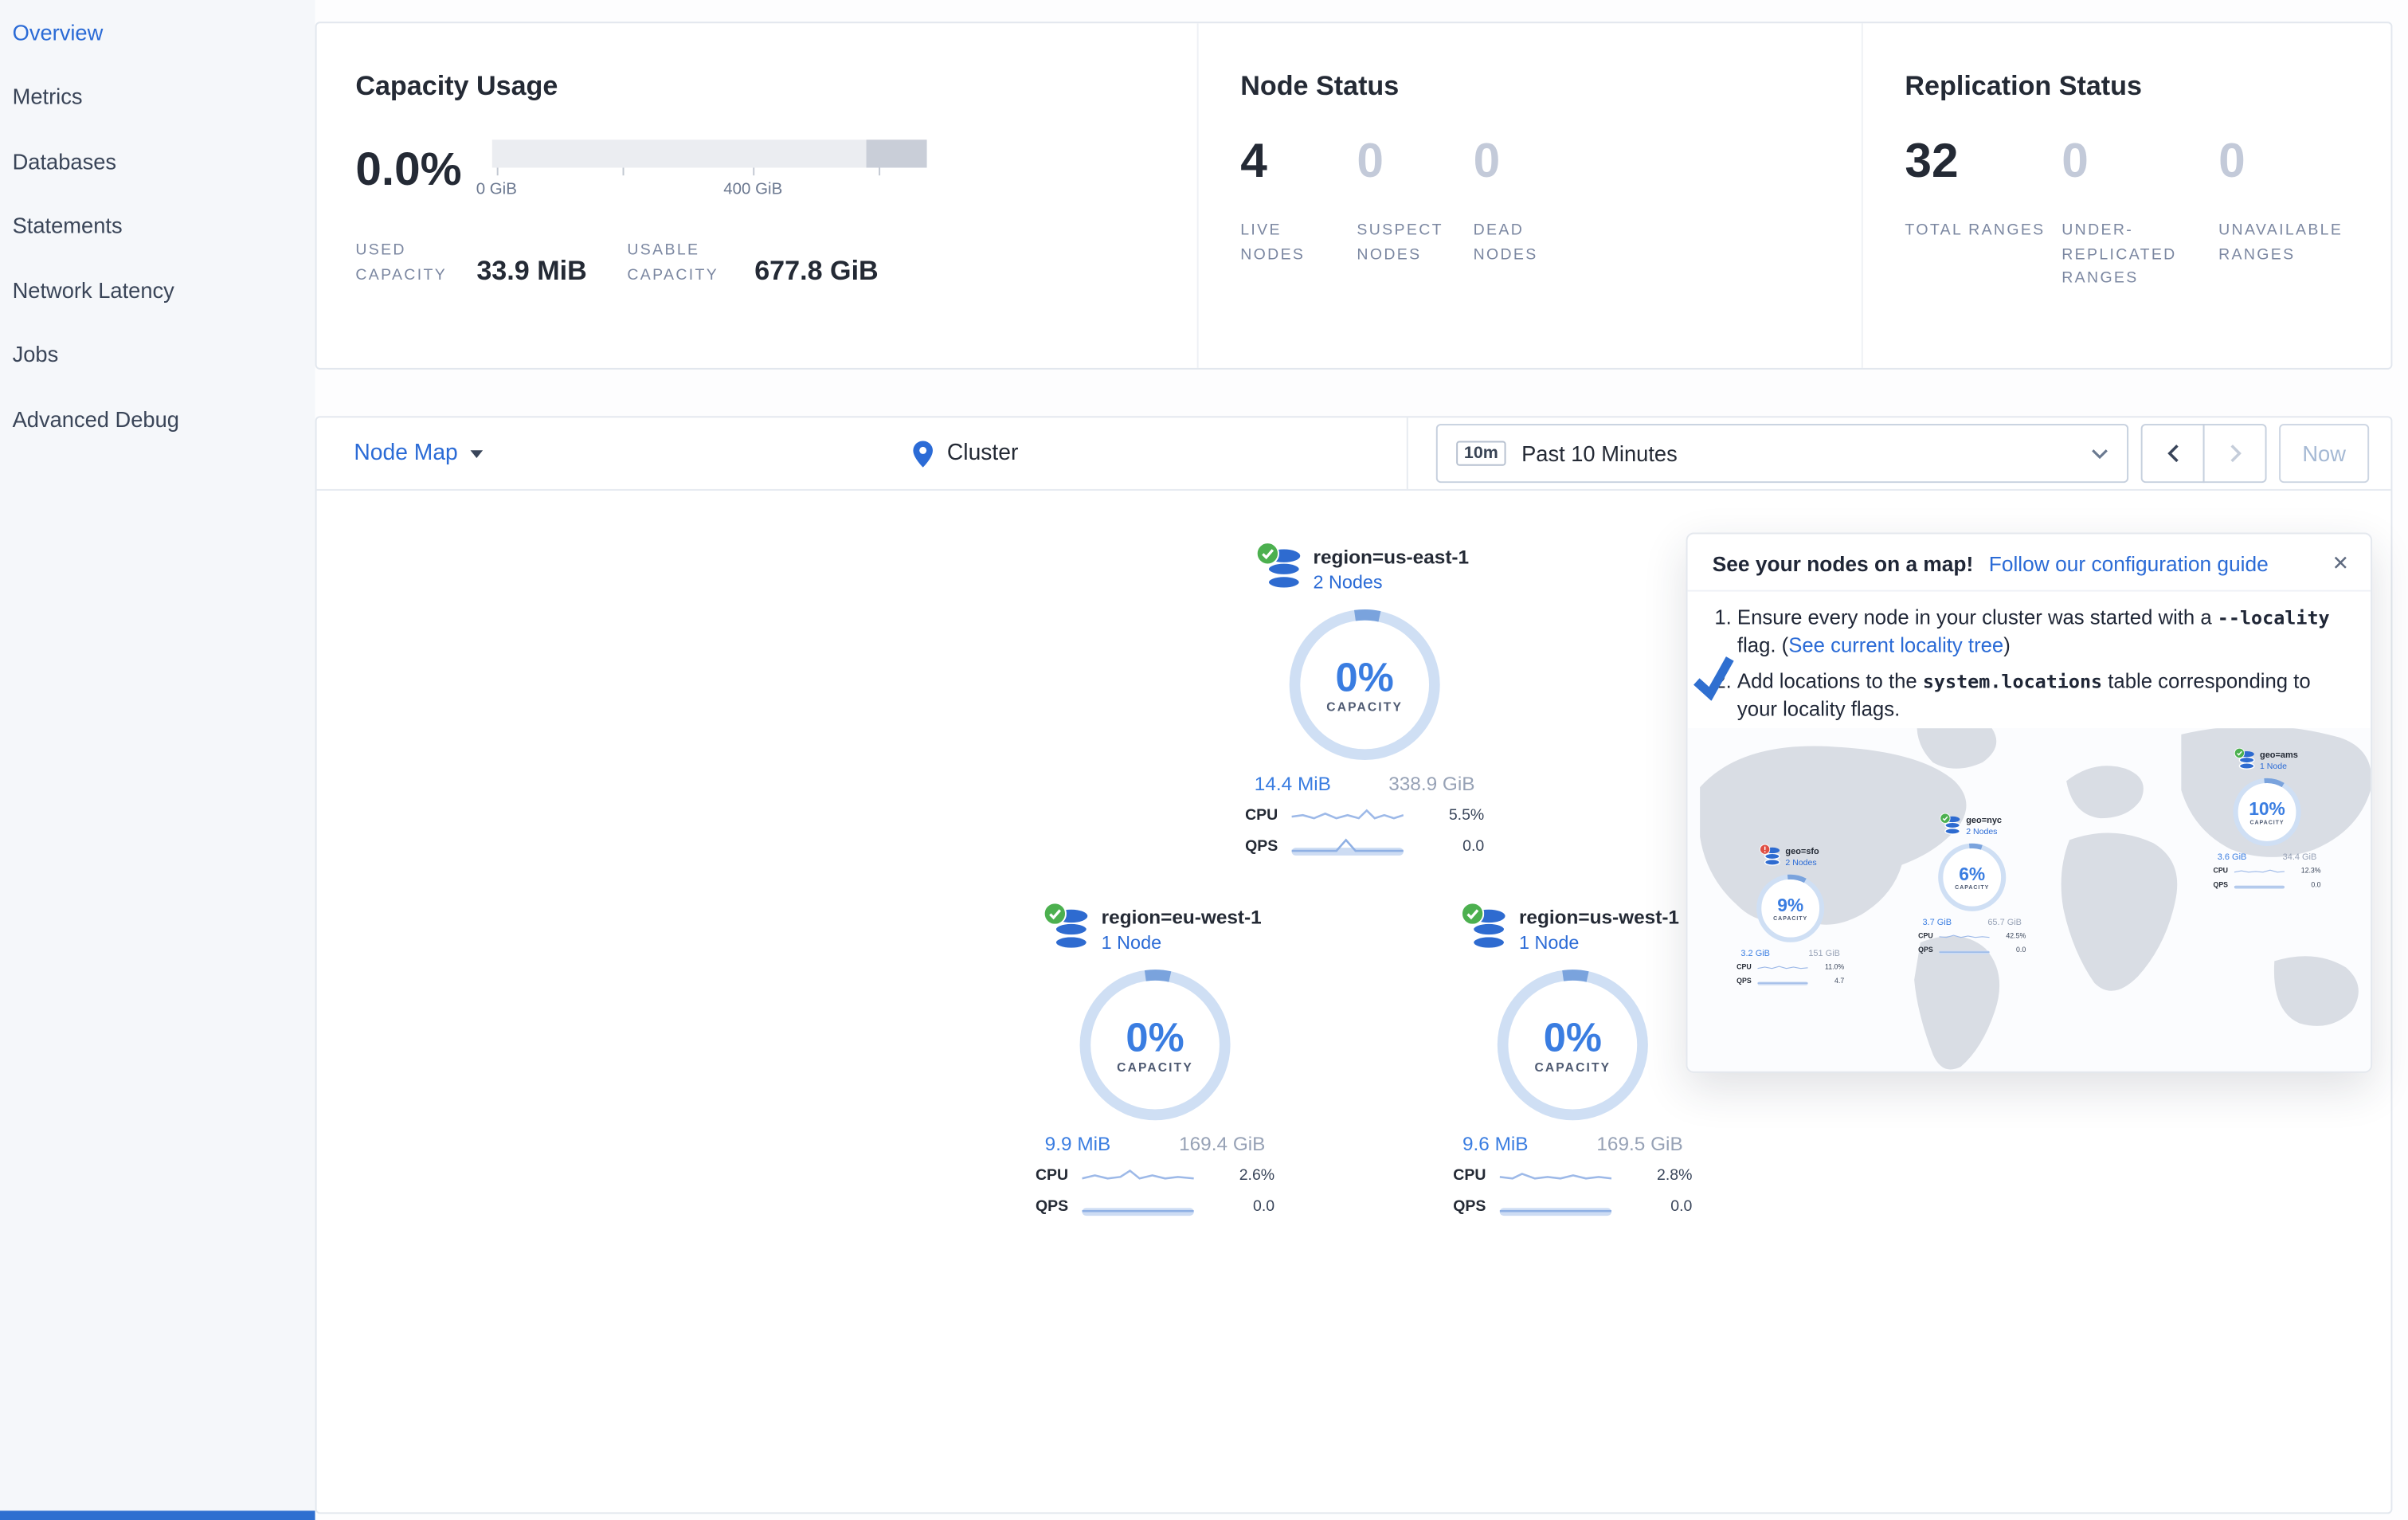 The width and height of the screenshot is (2408, 1520). Describe the element at coordinates (2279, 755) in the screenshot. I see `mini-node-name: geo=ams` at that location.